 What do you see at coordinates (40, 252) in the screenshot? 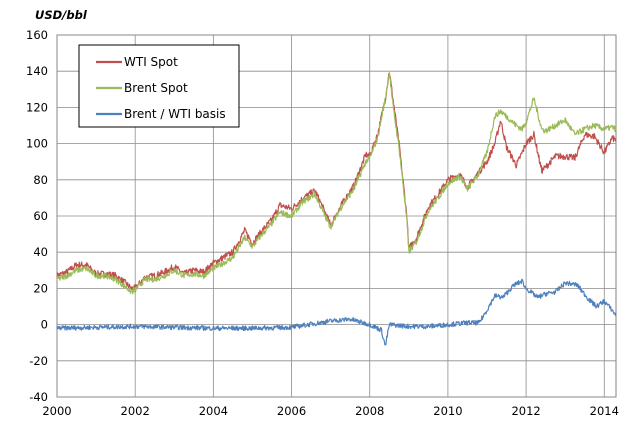
I see `y-tick-label: 40` at bounding box center [40, 252].